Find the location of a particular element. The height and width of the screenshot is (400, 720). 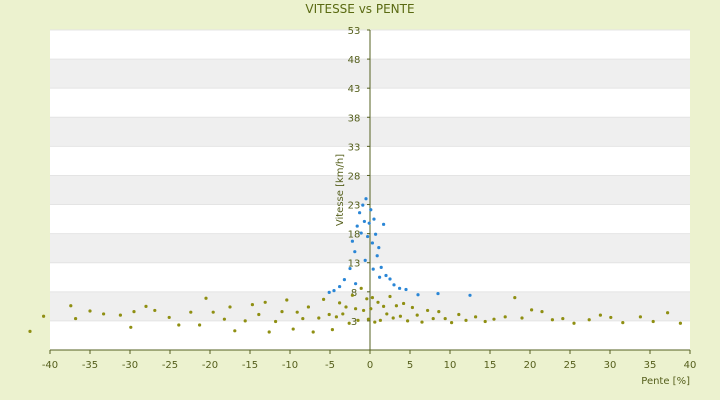

y-tick-label: 43 is located at coordinates (354, 89).